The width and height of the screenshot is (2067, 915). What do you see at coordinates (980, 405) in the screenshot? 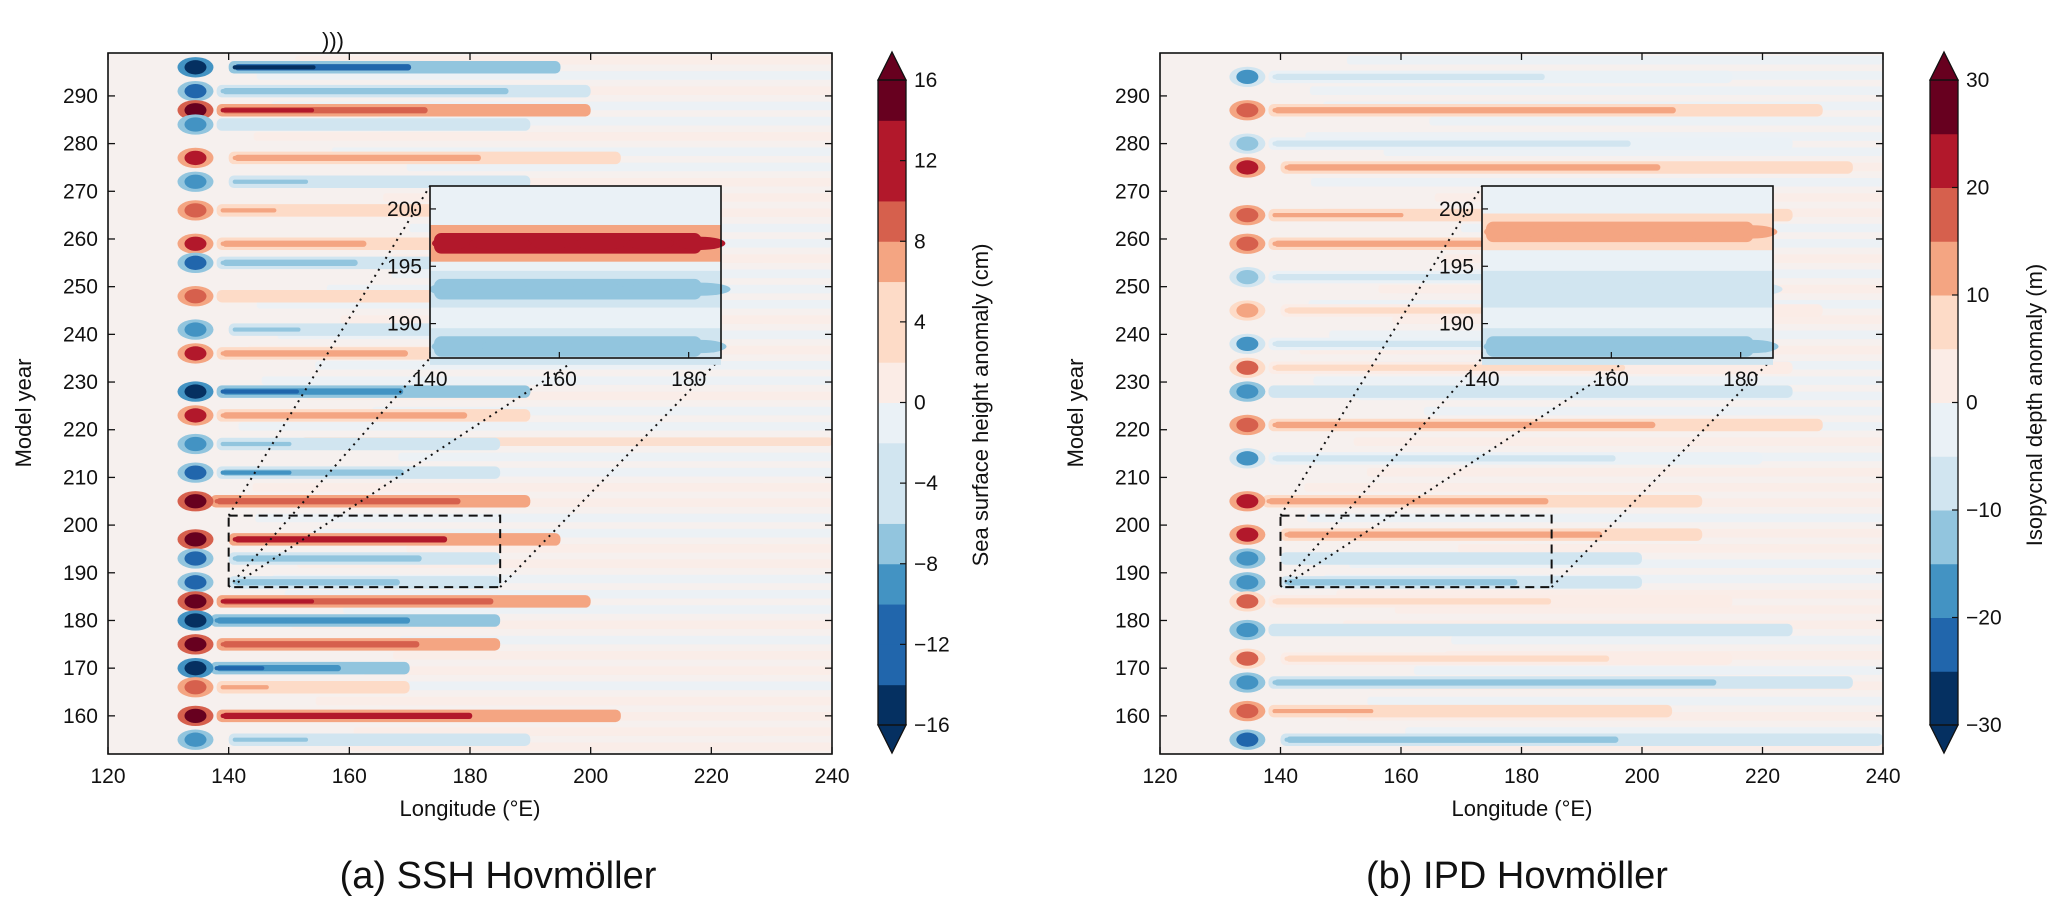
I see `colorbar-label: Sea surface height anomaly (cm)` at bounding box center [980, 405].